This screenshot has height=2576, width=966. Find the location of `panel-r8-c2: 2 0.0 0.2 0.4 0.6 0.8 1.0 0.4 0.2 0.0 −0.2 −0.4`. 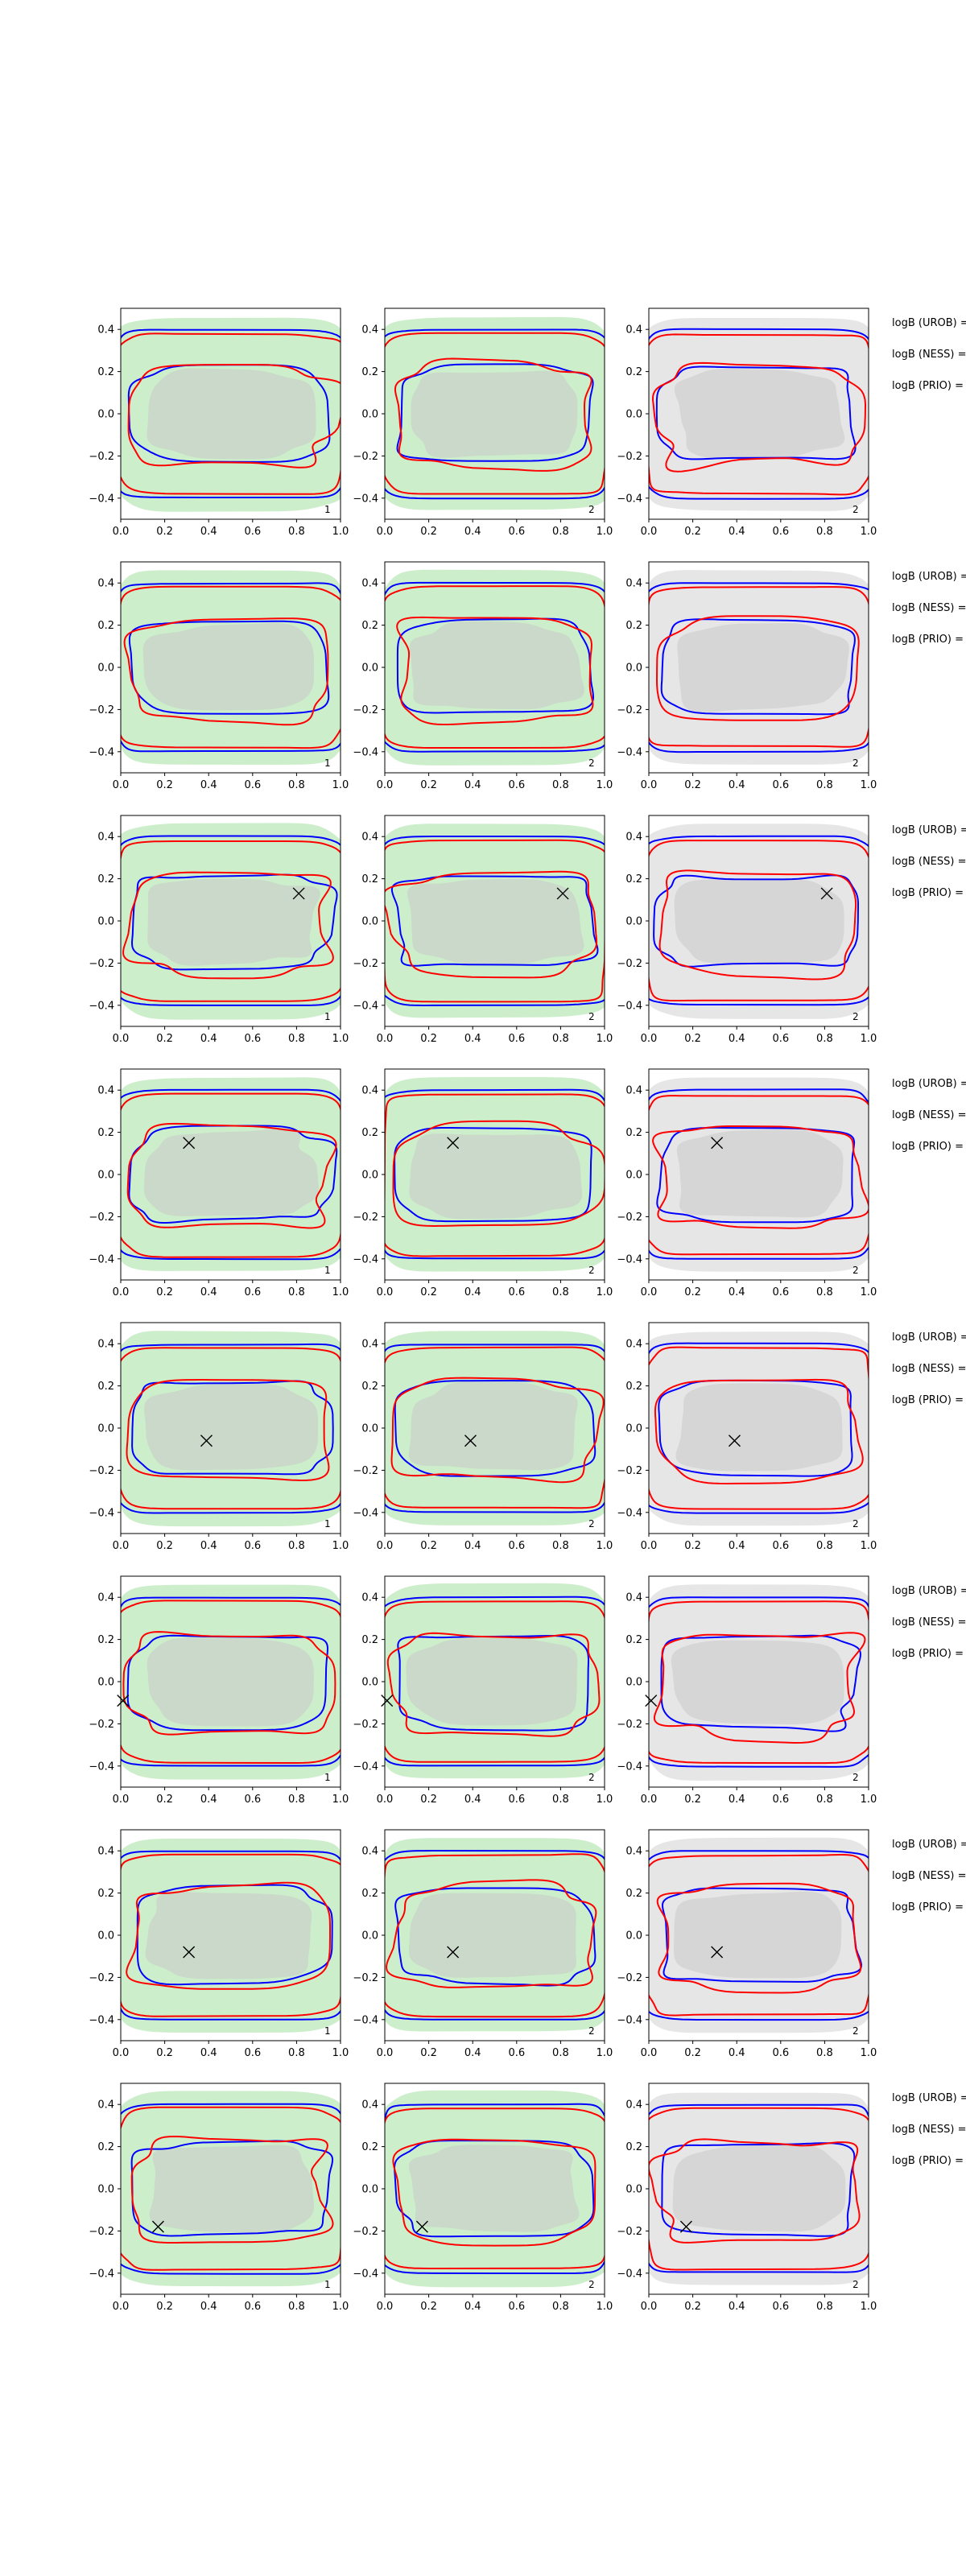

panel-r8-c2: 2 0.0 0.2 0.4 0.6 0.8 1.0 0.4 0.2 0.0 −0.2 −0.4 is located at coordinates (483, 2198).